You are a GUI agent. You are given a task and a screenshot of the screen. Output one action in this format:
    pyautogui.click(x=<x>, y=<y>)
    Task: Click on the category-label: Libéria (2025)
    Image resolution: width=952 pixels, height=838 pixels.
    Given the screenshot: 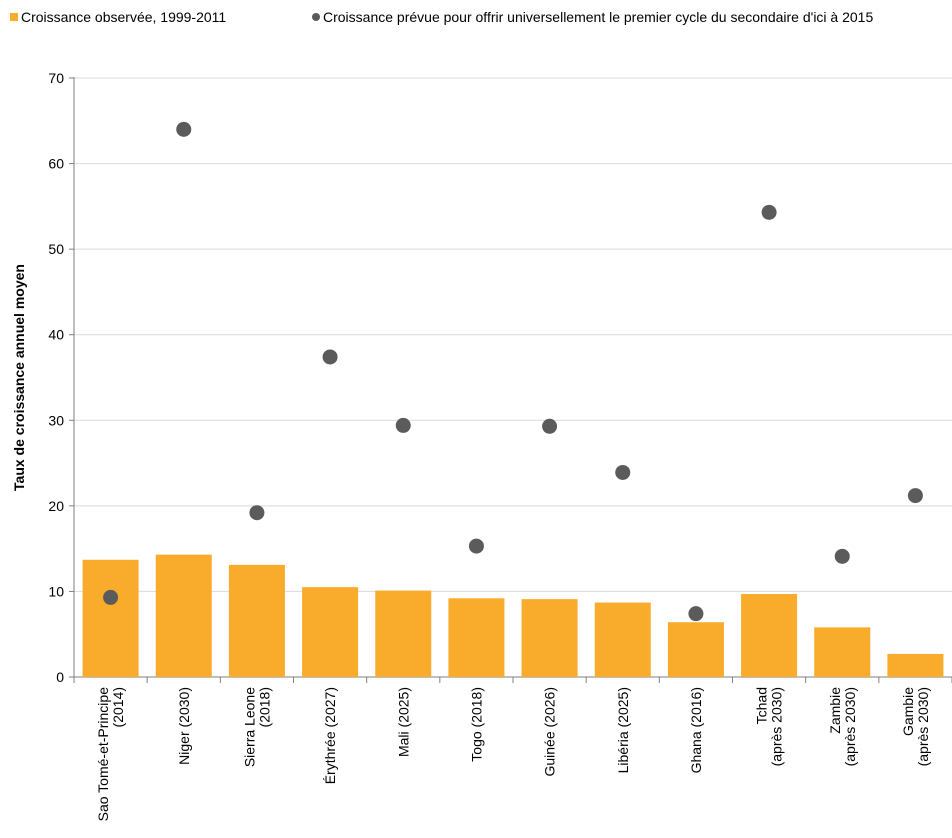 What is the action you would take?
    pyautogui.click(x=623, y=730)
    